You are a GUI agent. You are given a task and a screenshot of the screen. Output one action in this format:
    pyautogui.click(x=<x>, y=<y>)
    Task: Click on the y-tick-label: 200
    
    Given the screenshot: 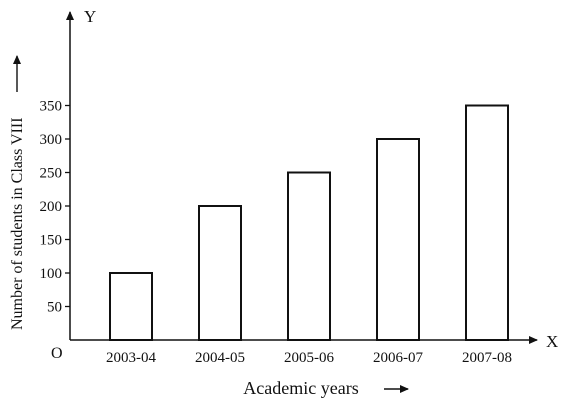 What is the action you would take?
    pyautogui.click(x=51, y=207)
    